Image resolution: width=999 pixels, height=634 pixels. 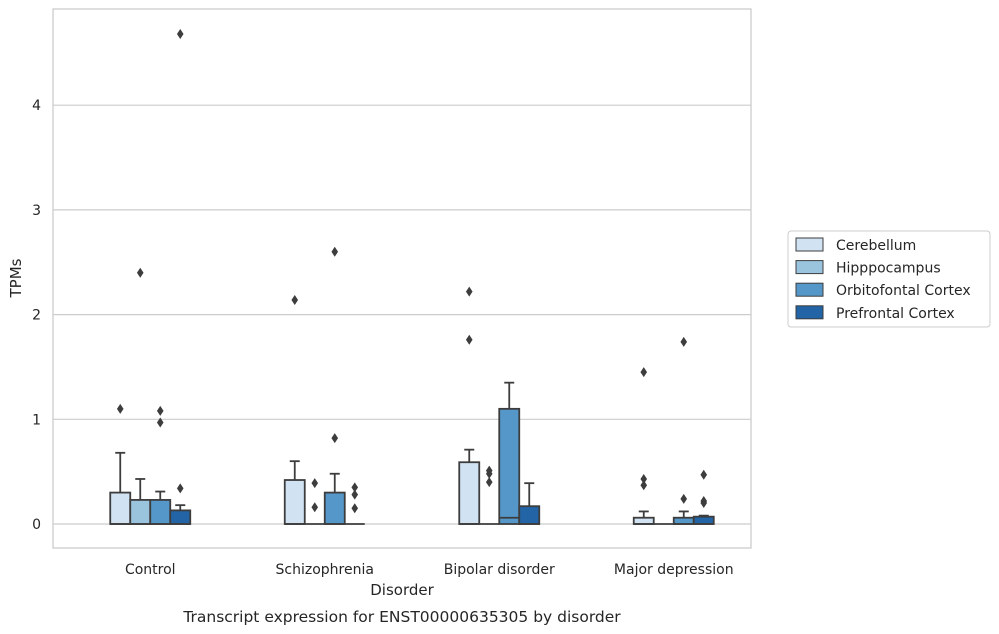 What do you see at coordinates (150, 570) in the screenshot?
I see `x-tick-label-0: Control` at bounding box center [150, 570].